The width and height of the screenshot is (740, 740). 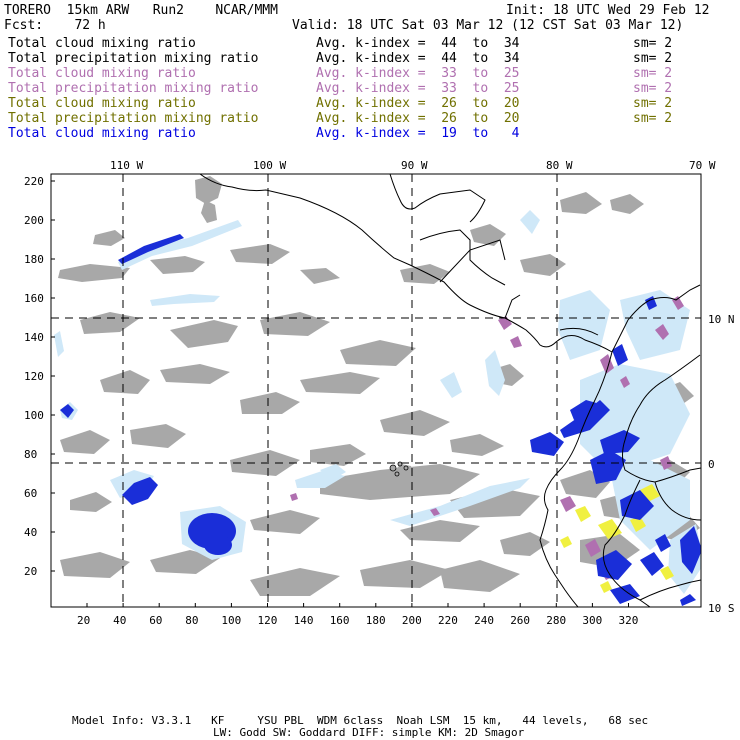 What do you see at coordinates (608, 10) in the screenshot?
I see `init-time: Init: 18 UTC Wed 29 Feb 12` at bounding box center [608, 10].